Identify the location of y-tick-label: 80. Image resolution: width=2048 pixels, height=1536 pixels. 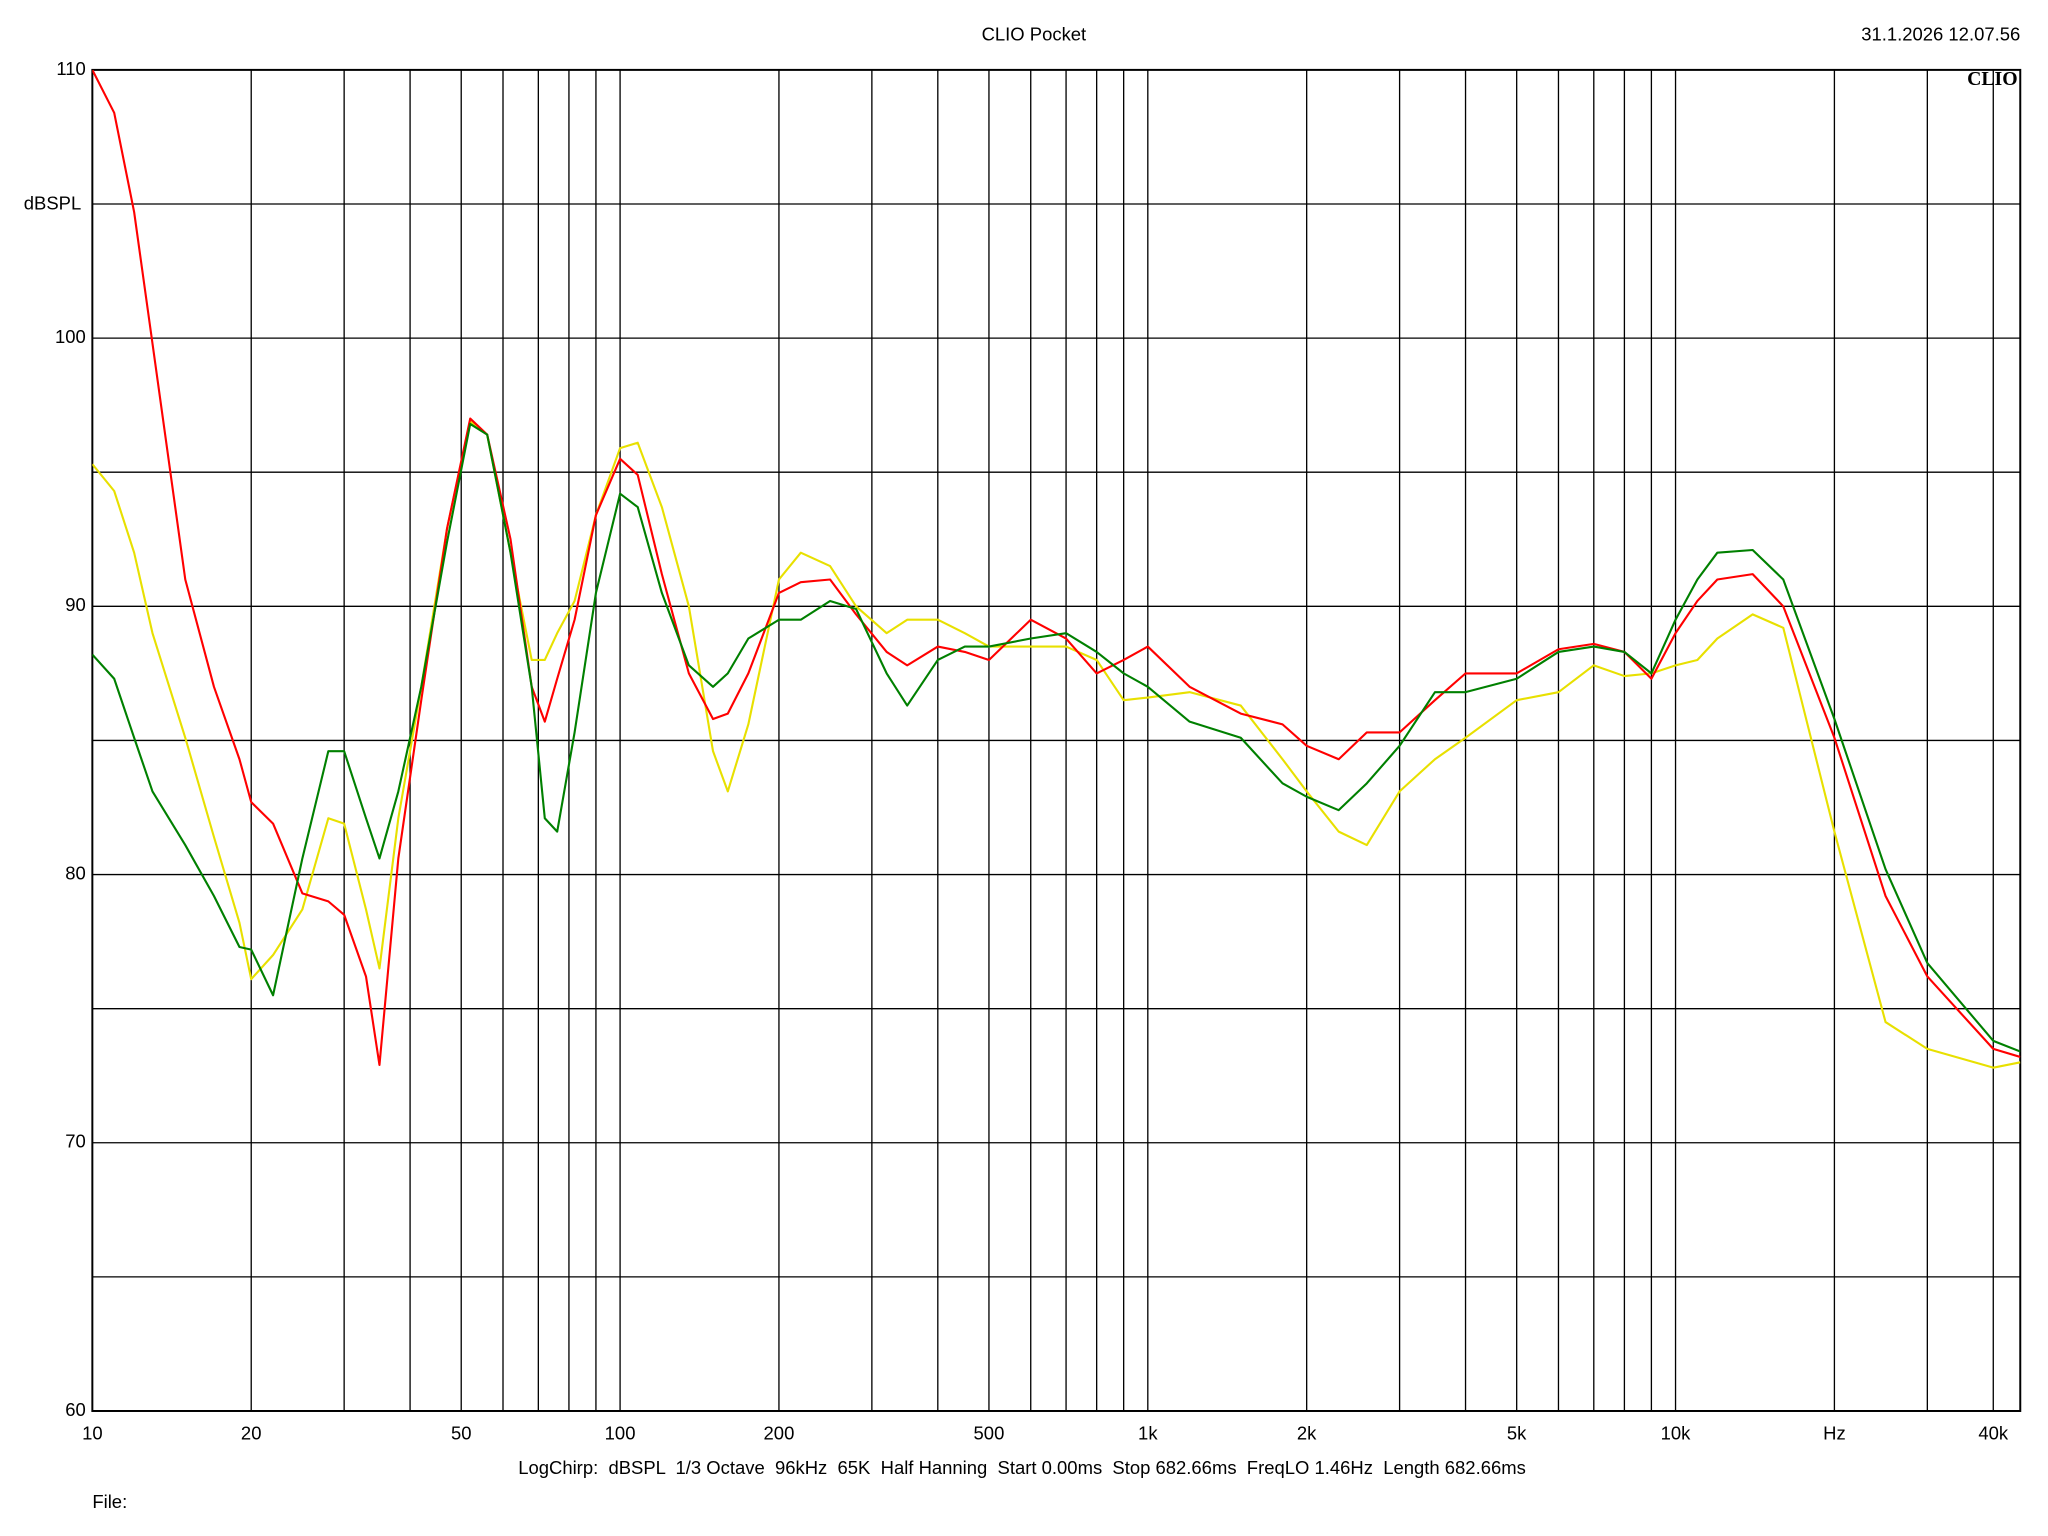
(75, 872).